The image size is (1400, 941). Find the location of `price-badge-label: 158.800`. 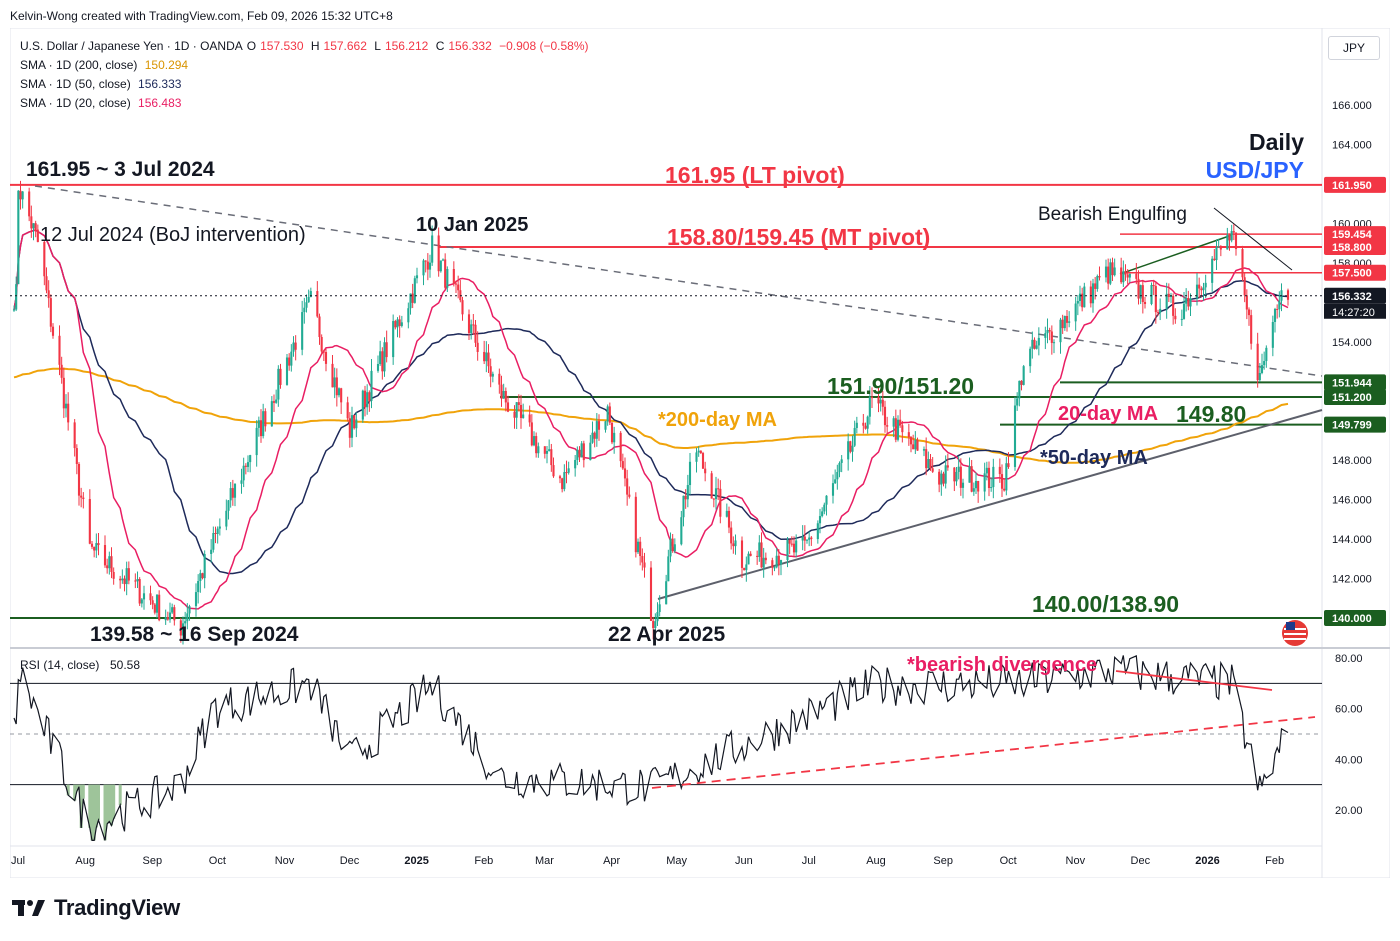

price-badge-label: 158.800 is located at coordinates (1352, 248).